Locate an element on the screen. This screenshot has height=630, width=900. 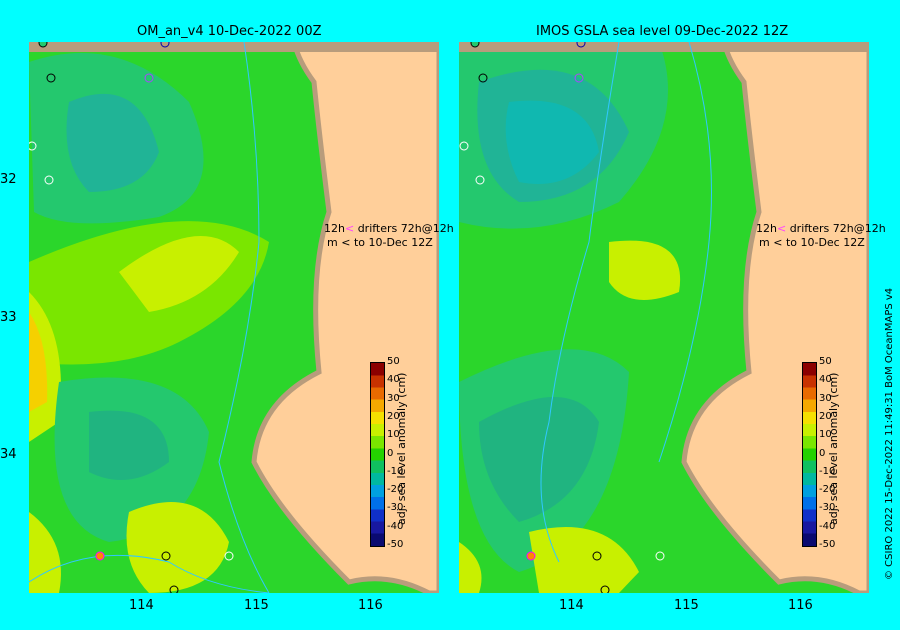
left-ytick-32: 32 is located at coordinates (8, 179).